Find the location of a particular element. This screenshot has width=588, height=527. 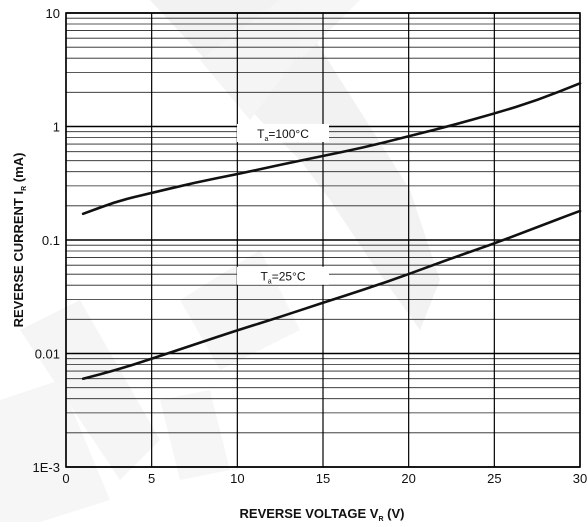

series-label-1: Ta=100°C is located at coordinates (283, 133).